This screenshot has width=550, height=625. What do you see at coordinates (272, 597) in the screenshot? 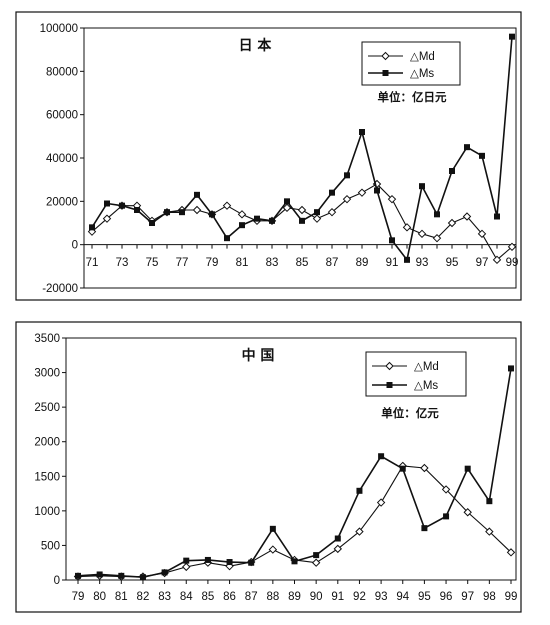
I see `x-tick-label: 88` at bounding box center [272, 597].